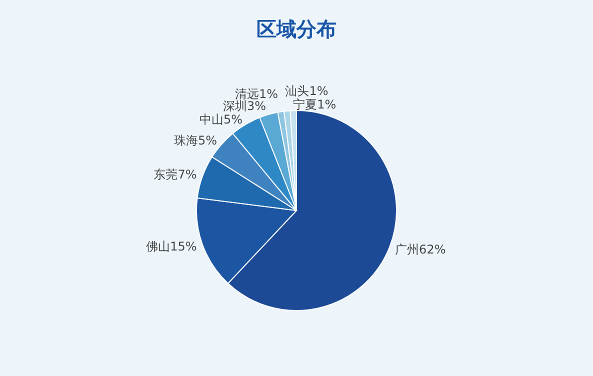 Image resolution: width=593 pixels, height=376 pixels. What do you see at coordinates (256, 93) in the screenshot?
I see `slice-label: 清远1%` at bounding box center [256, 93].